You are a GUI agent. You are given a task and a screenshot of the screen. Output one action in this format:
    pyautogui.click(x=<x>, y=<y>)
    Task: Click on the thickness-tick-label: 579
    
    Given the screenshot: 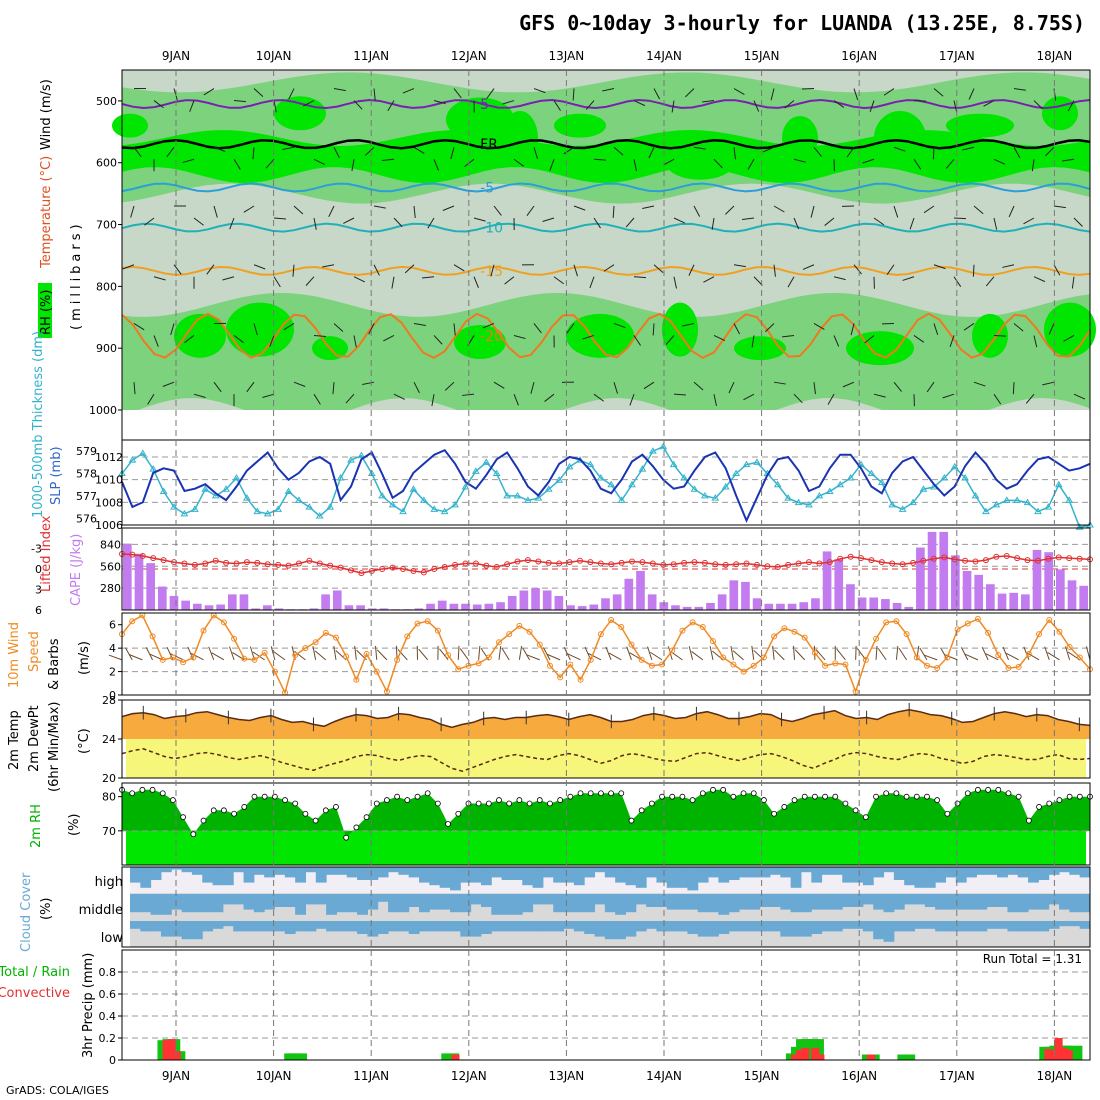 What is the action you would take?
    pyautogui.click(x=86, y=451)
    